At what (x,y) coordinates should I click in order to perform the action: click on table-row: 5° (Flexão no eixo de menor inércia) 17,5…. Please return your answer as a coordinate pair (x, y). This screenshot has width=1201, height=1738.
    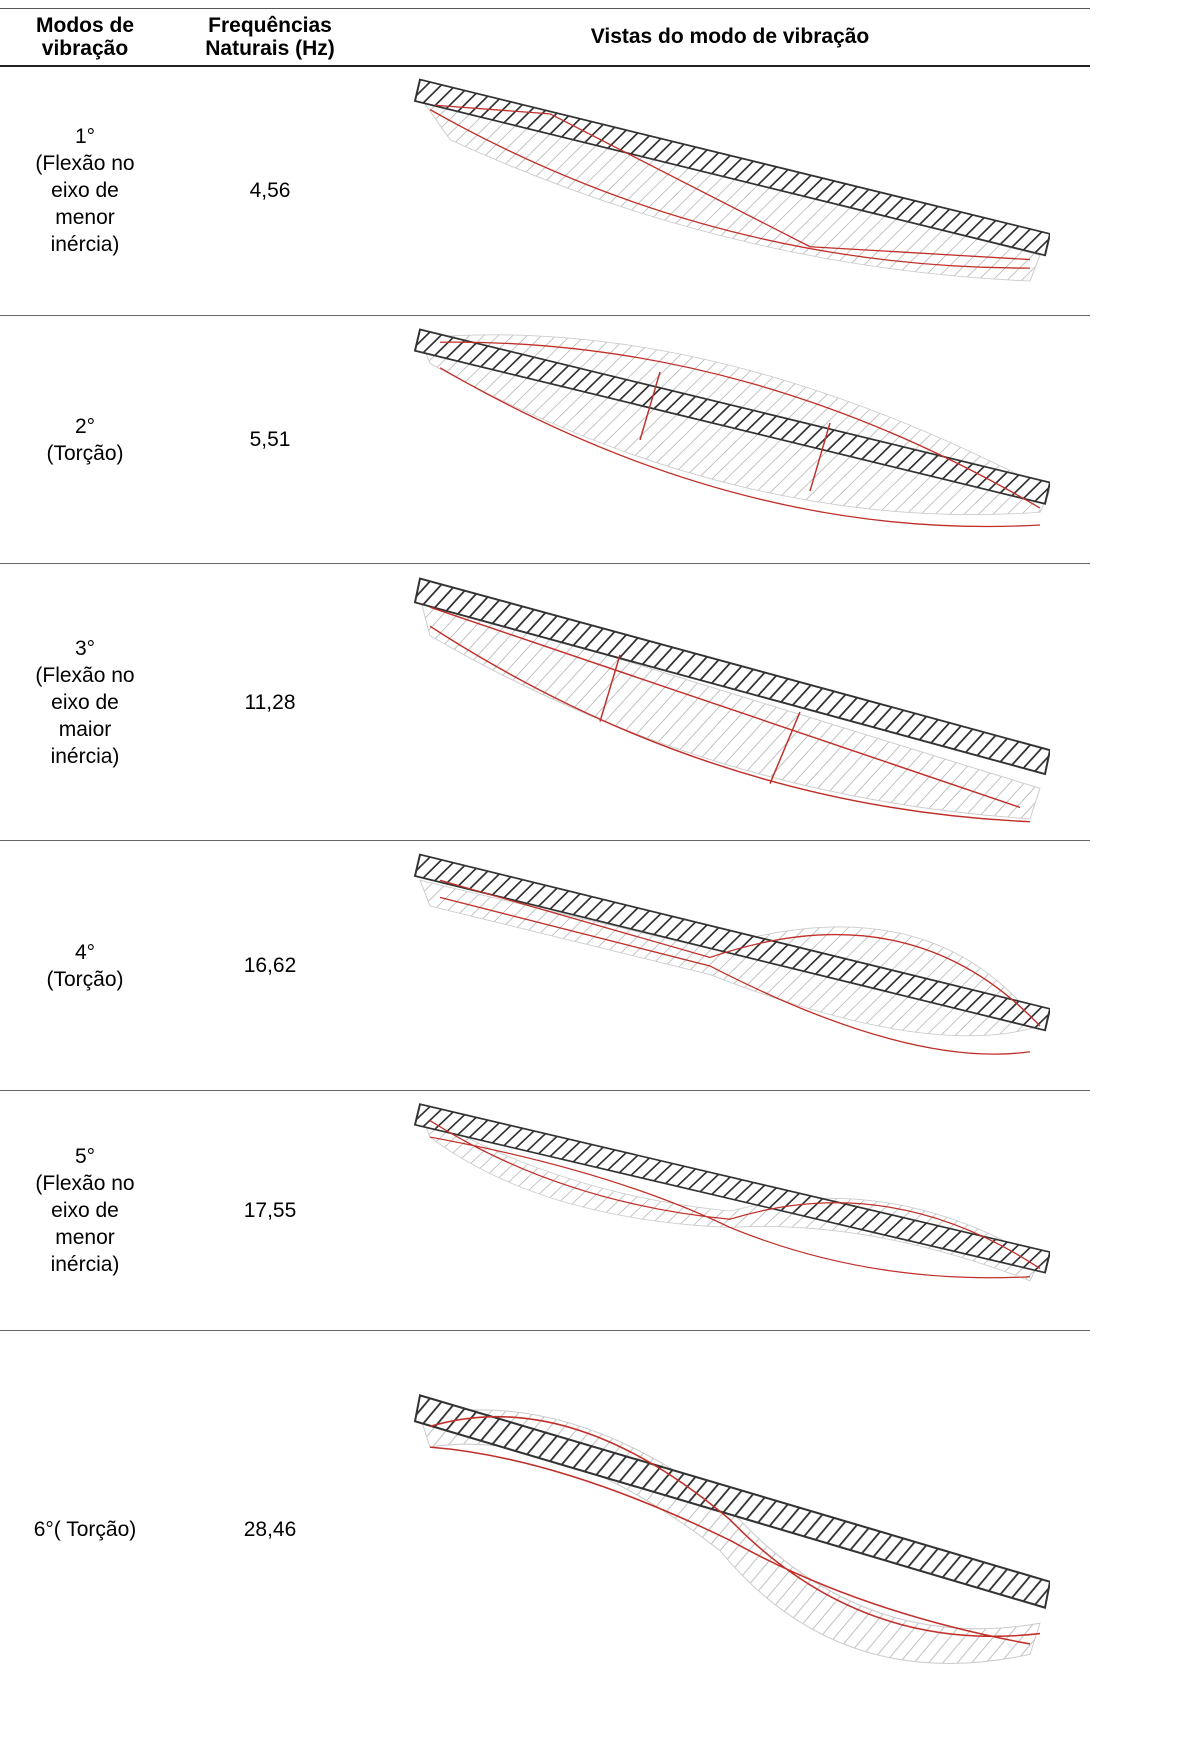
    Looking at the image, I should click on (545, 1211).